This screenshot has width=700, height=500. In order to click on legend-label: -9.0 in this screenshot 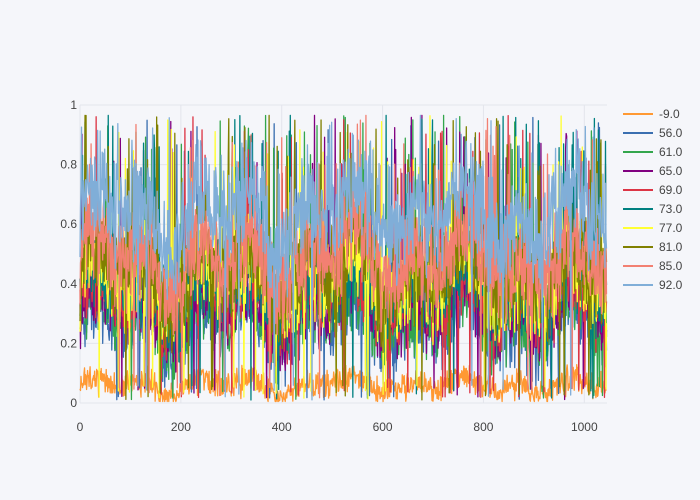, I will do `click(669, 114)`.